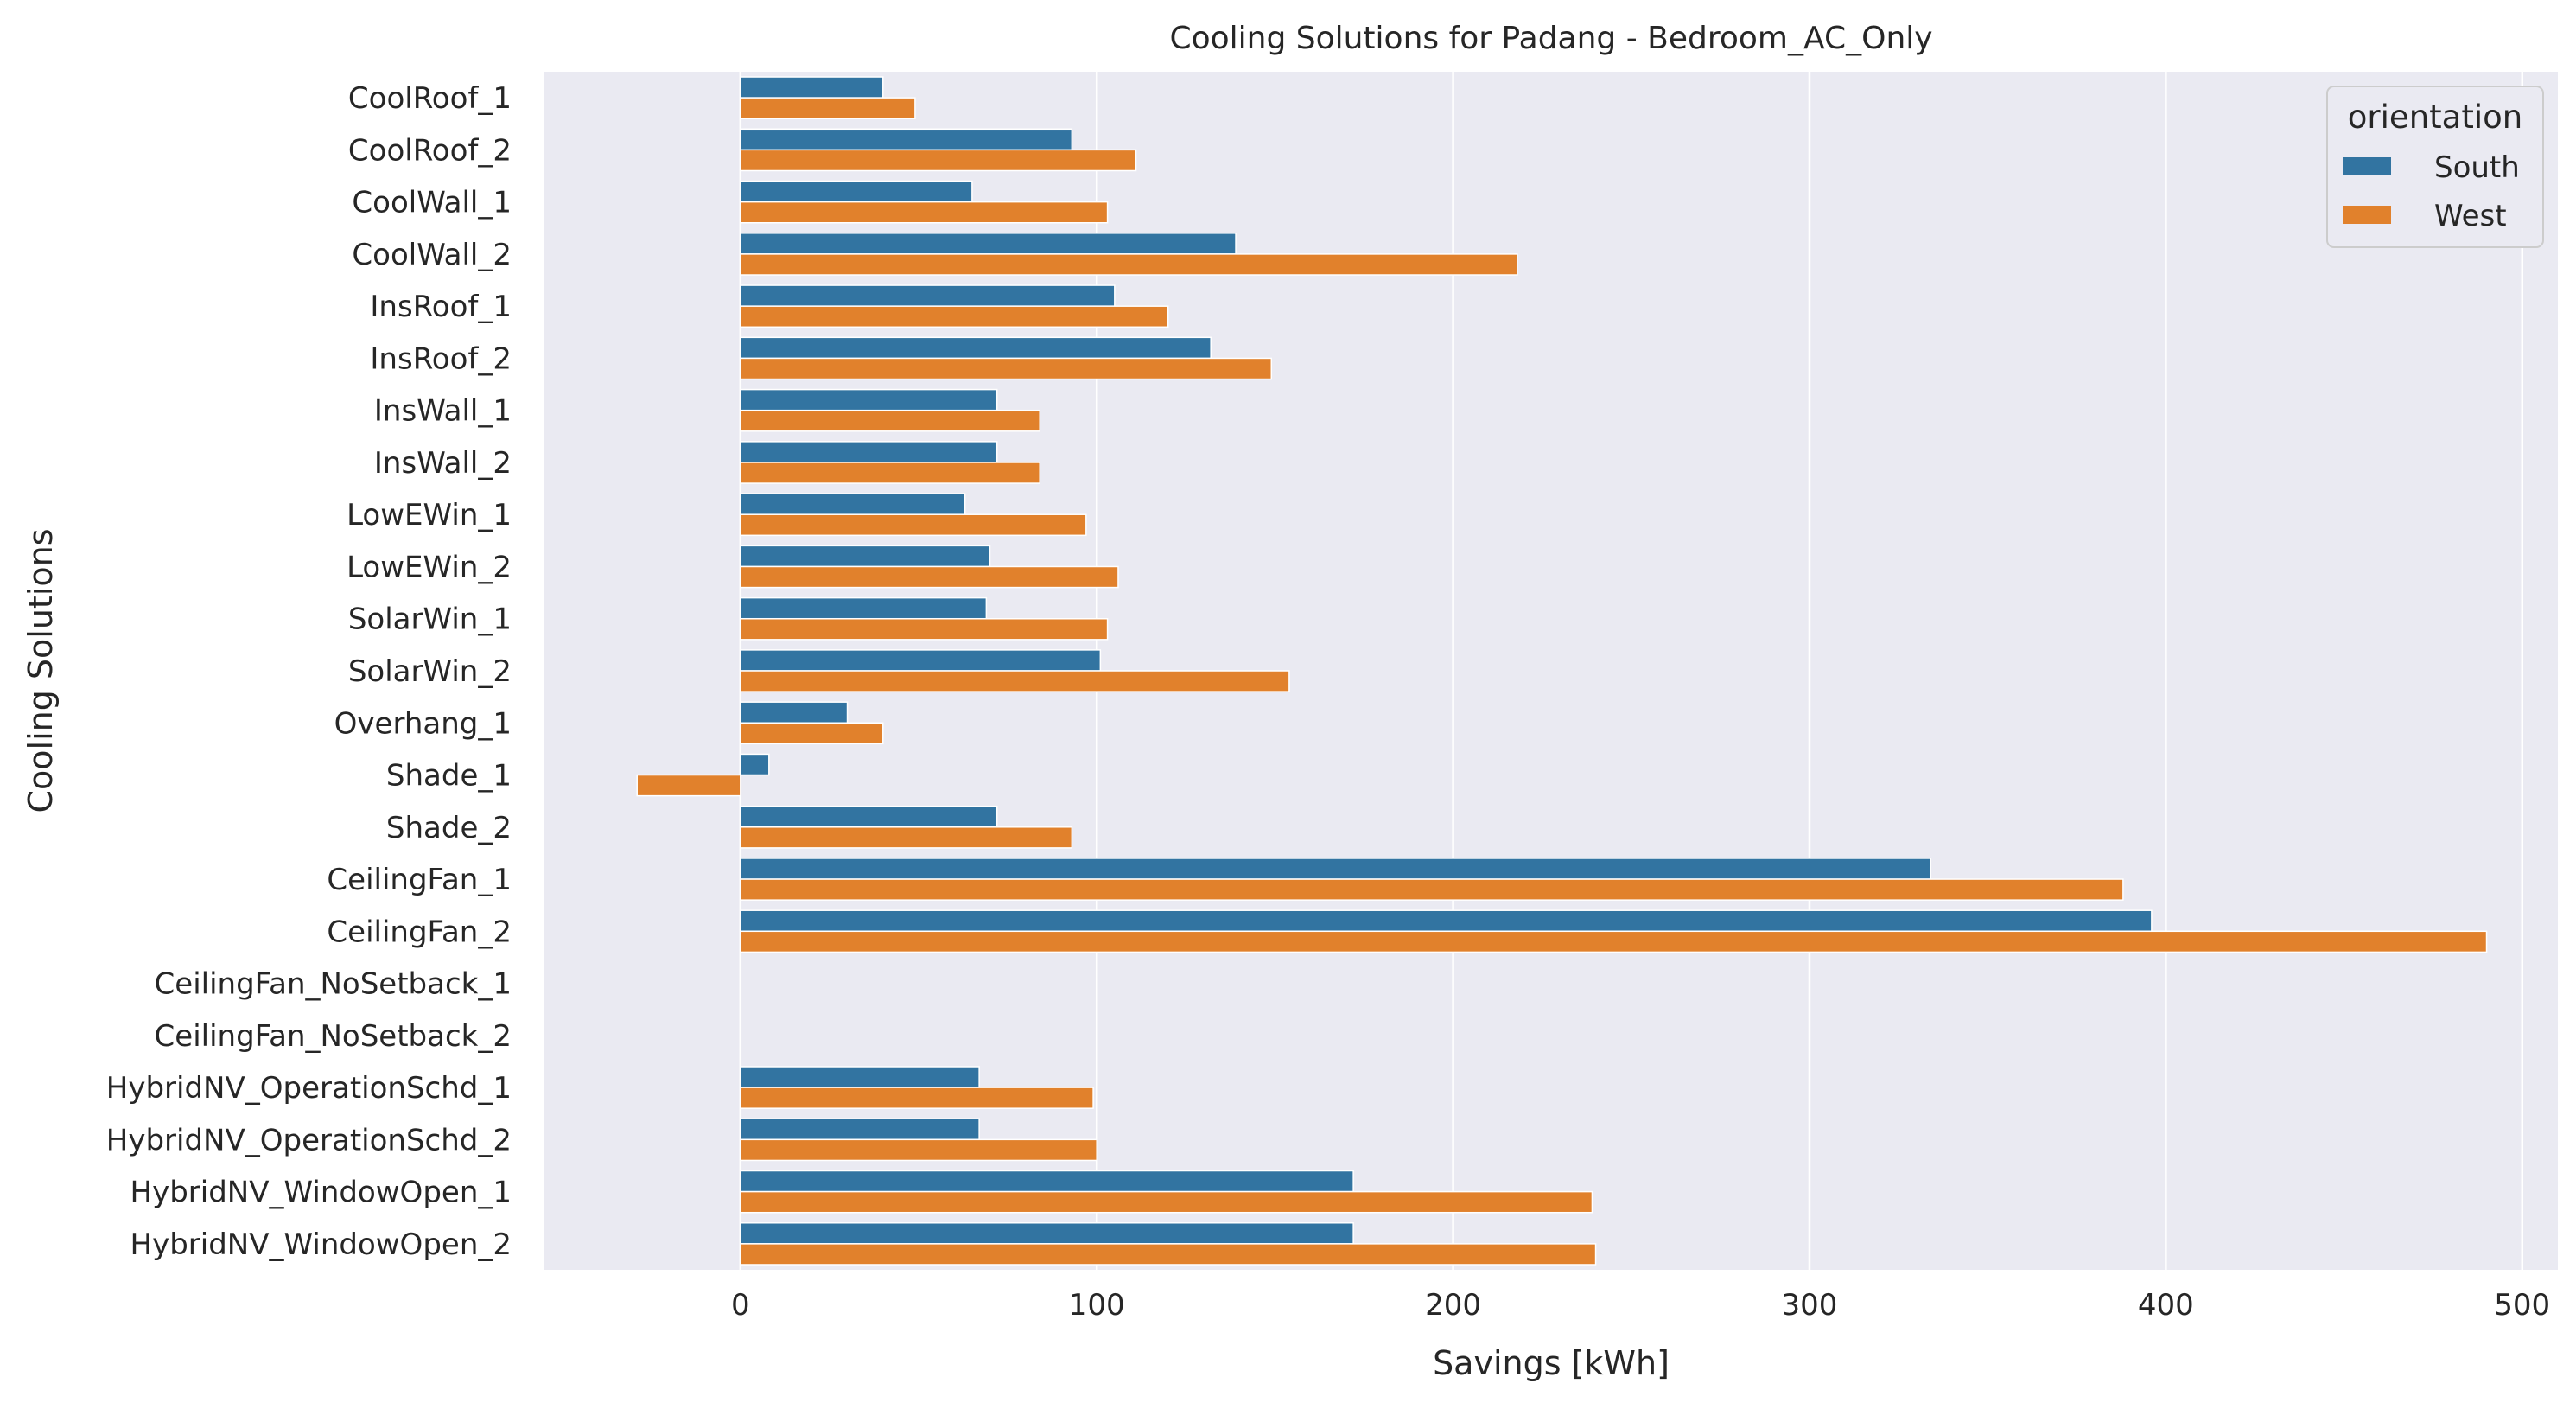 The width and height of the screenshot is (2576, 1409). Describe the element at coordinates (2166, 1306) in the screenshot. I see `x-tick-label-400: 400` at that location.